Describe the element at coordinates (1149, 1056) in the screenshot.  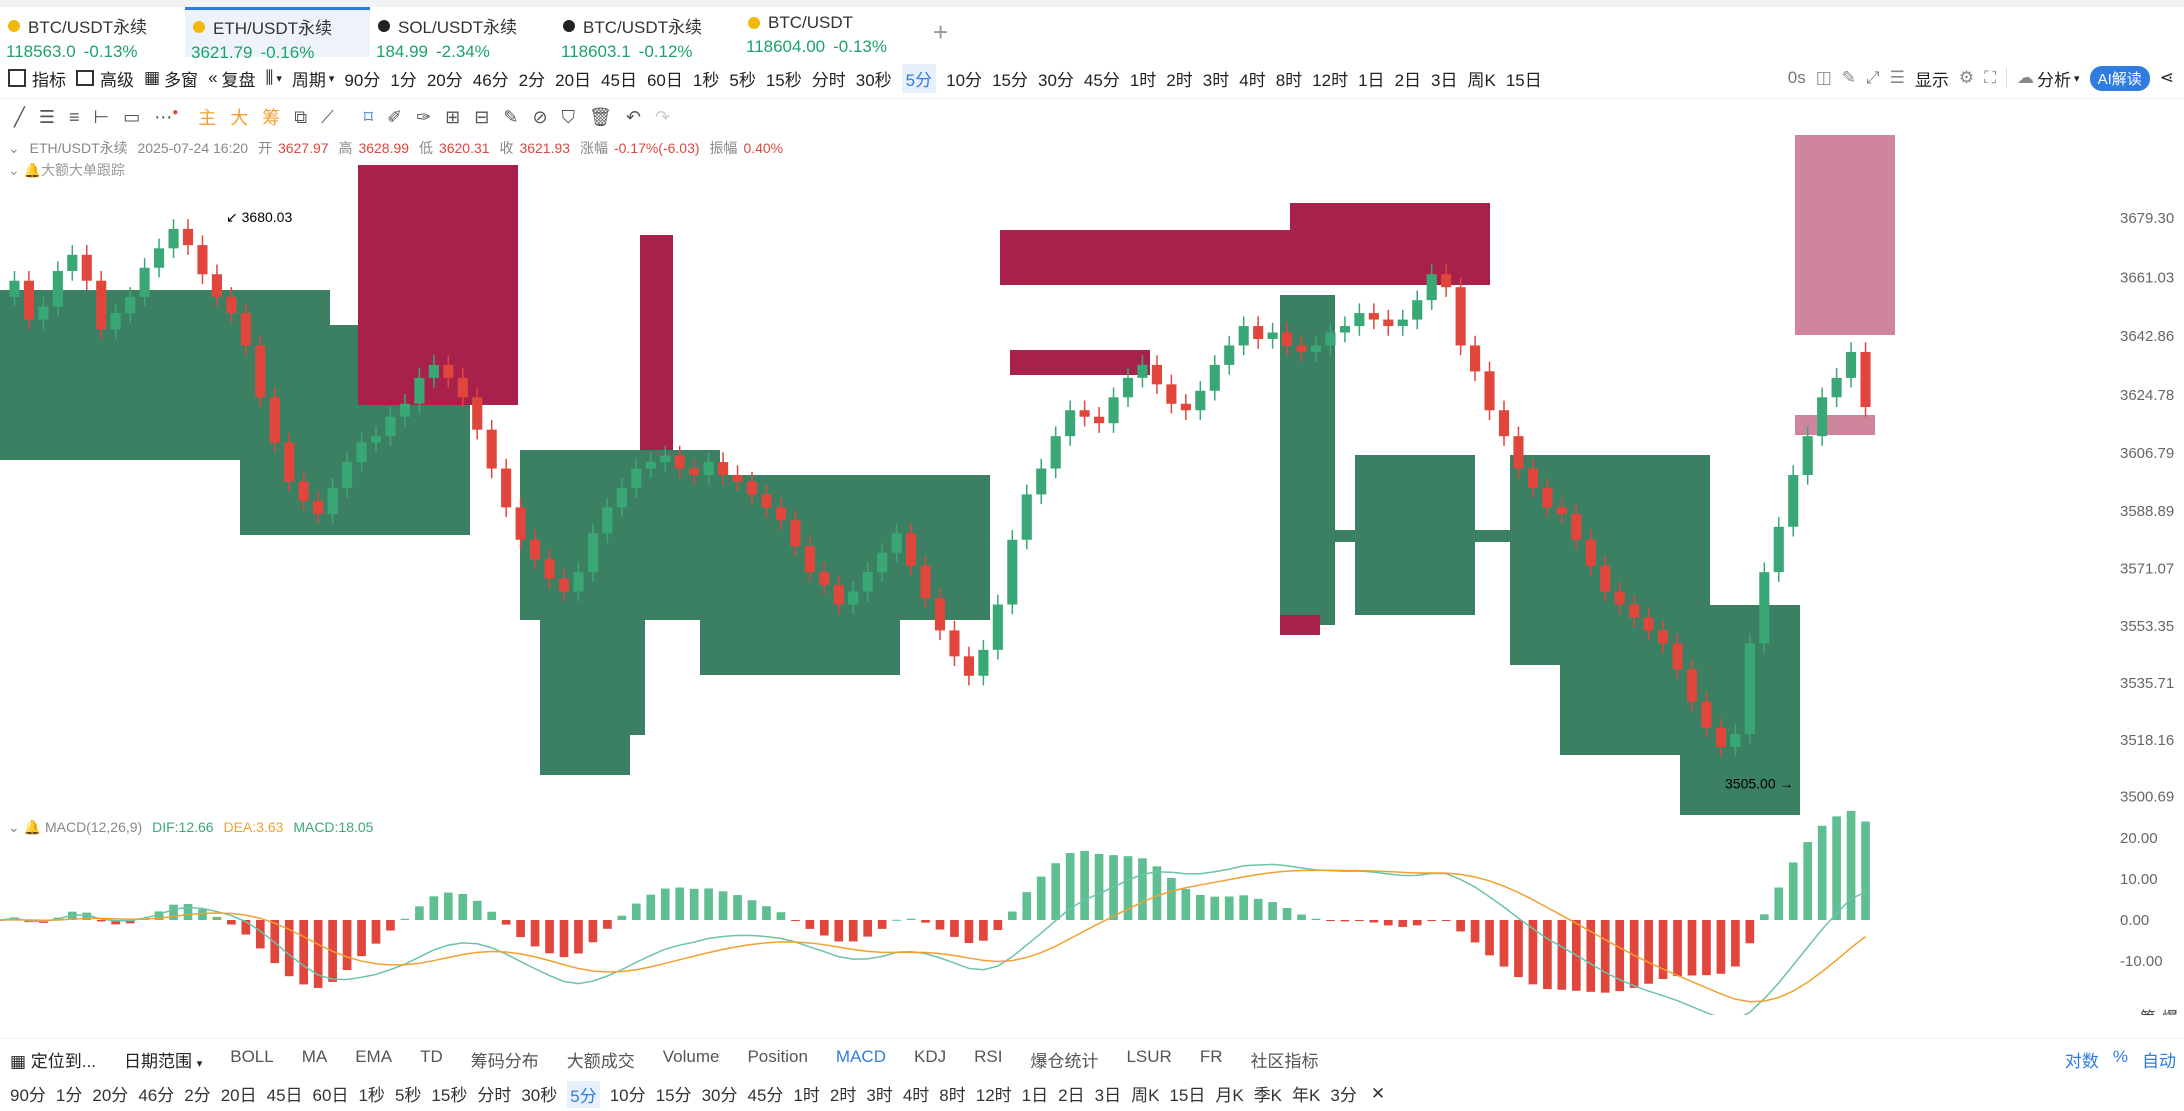
I see `indicator-item: LSUR` at that location.